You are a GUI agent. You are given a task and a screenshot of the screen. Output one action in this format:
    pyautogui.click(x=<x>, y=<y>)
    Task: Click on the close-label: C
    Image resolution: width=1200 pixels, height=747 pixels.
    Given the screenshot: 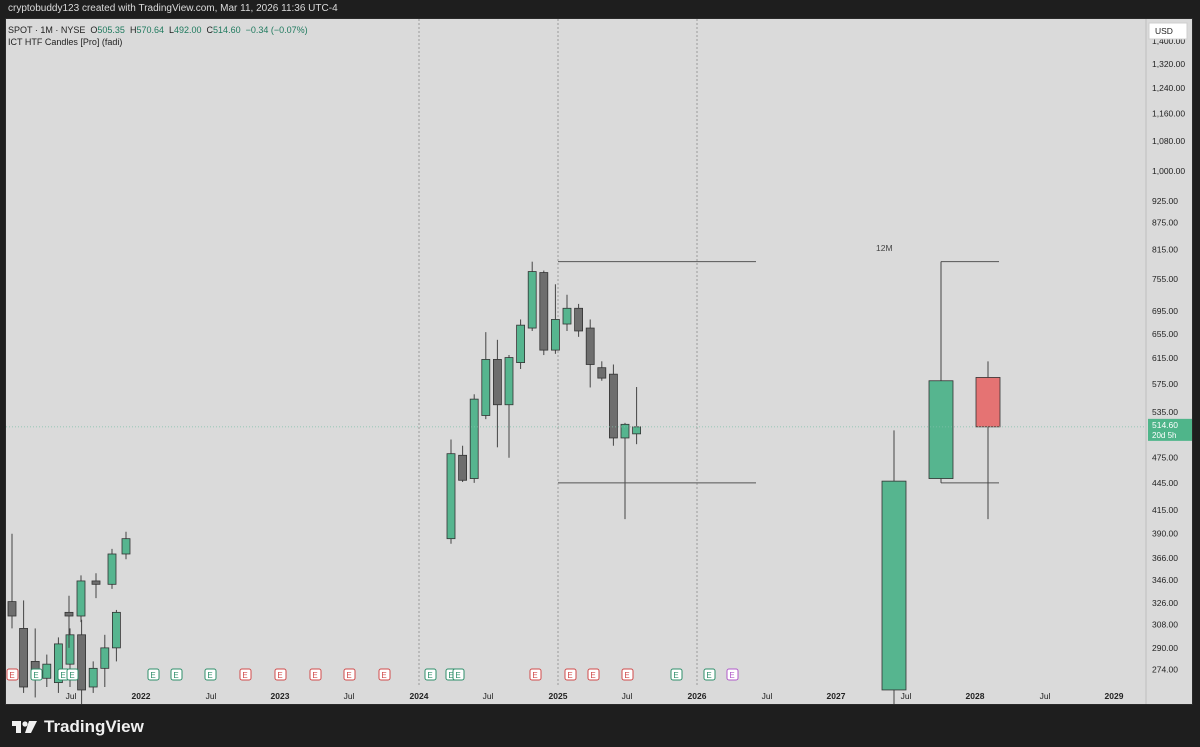 What is the action you would take?
    pyautogui.click(x=210, y=30)
    